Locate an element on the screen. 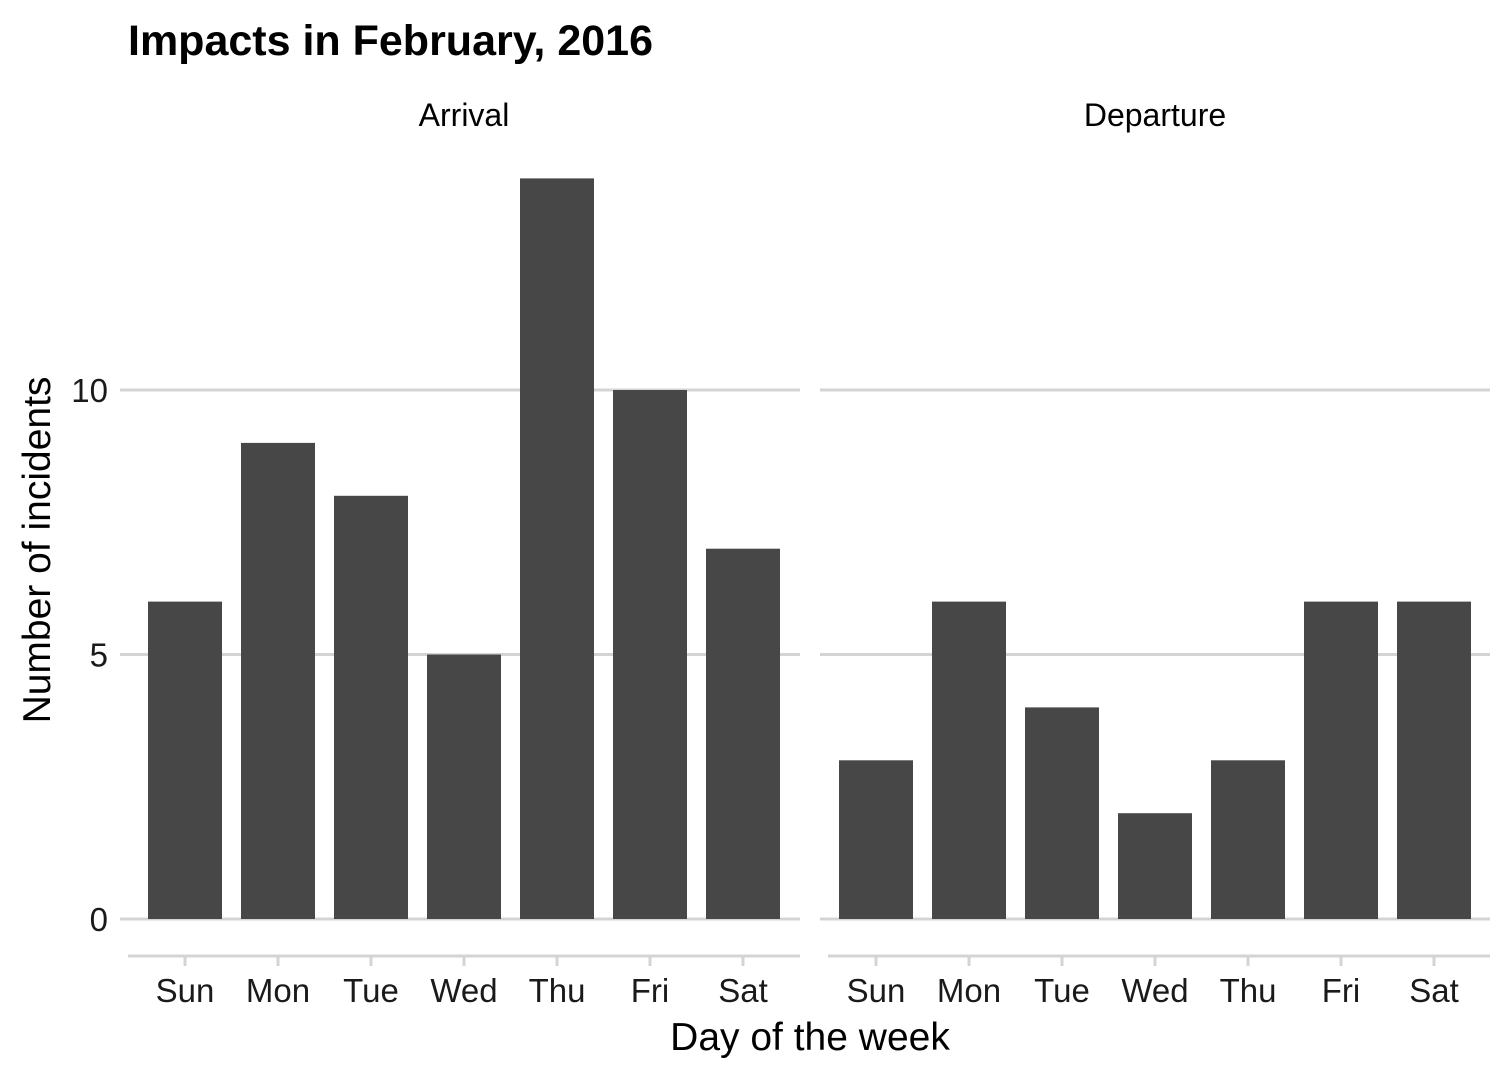 Image resolution: width=1512 pixels, height=1085 pixels. bar-arrival-fri is located at coordinates (650, 654).